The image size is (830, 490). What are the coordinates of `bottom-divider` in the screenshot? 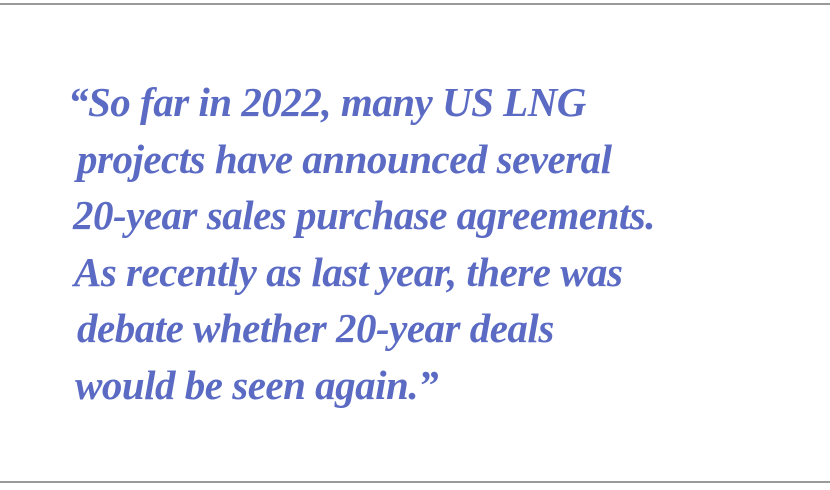 It's located at (415, 482).